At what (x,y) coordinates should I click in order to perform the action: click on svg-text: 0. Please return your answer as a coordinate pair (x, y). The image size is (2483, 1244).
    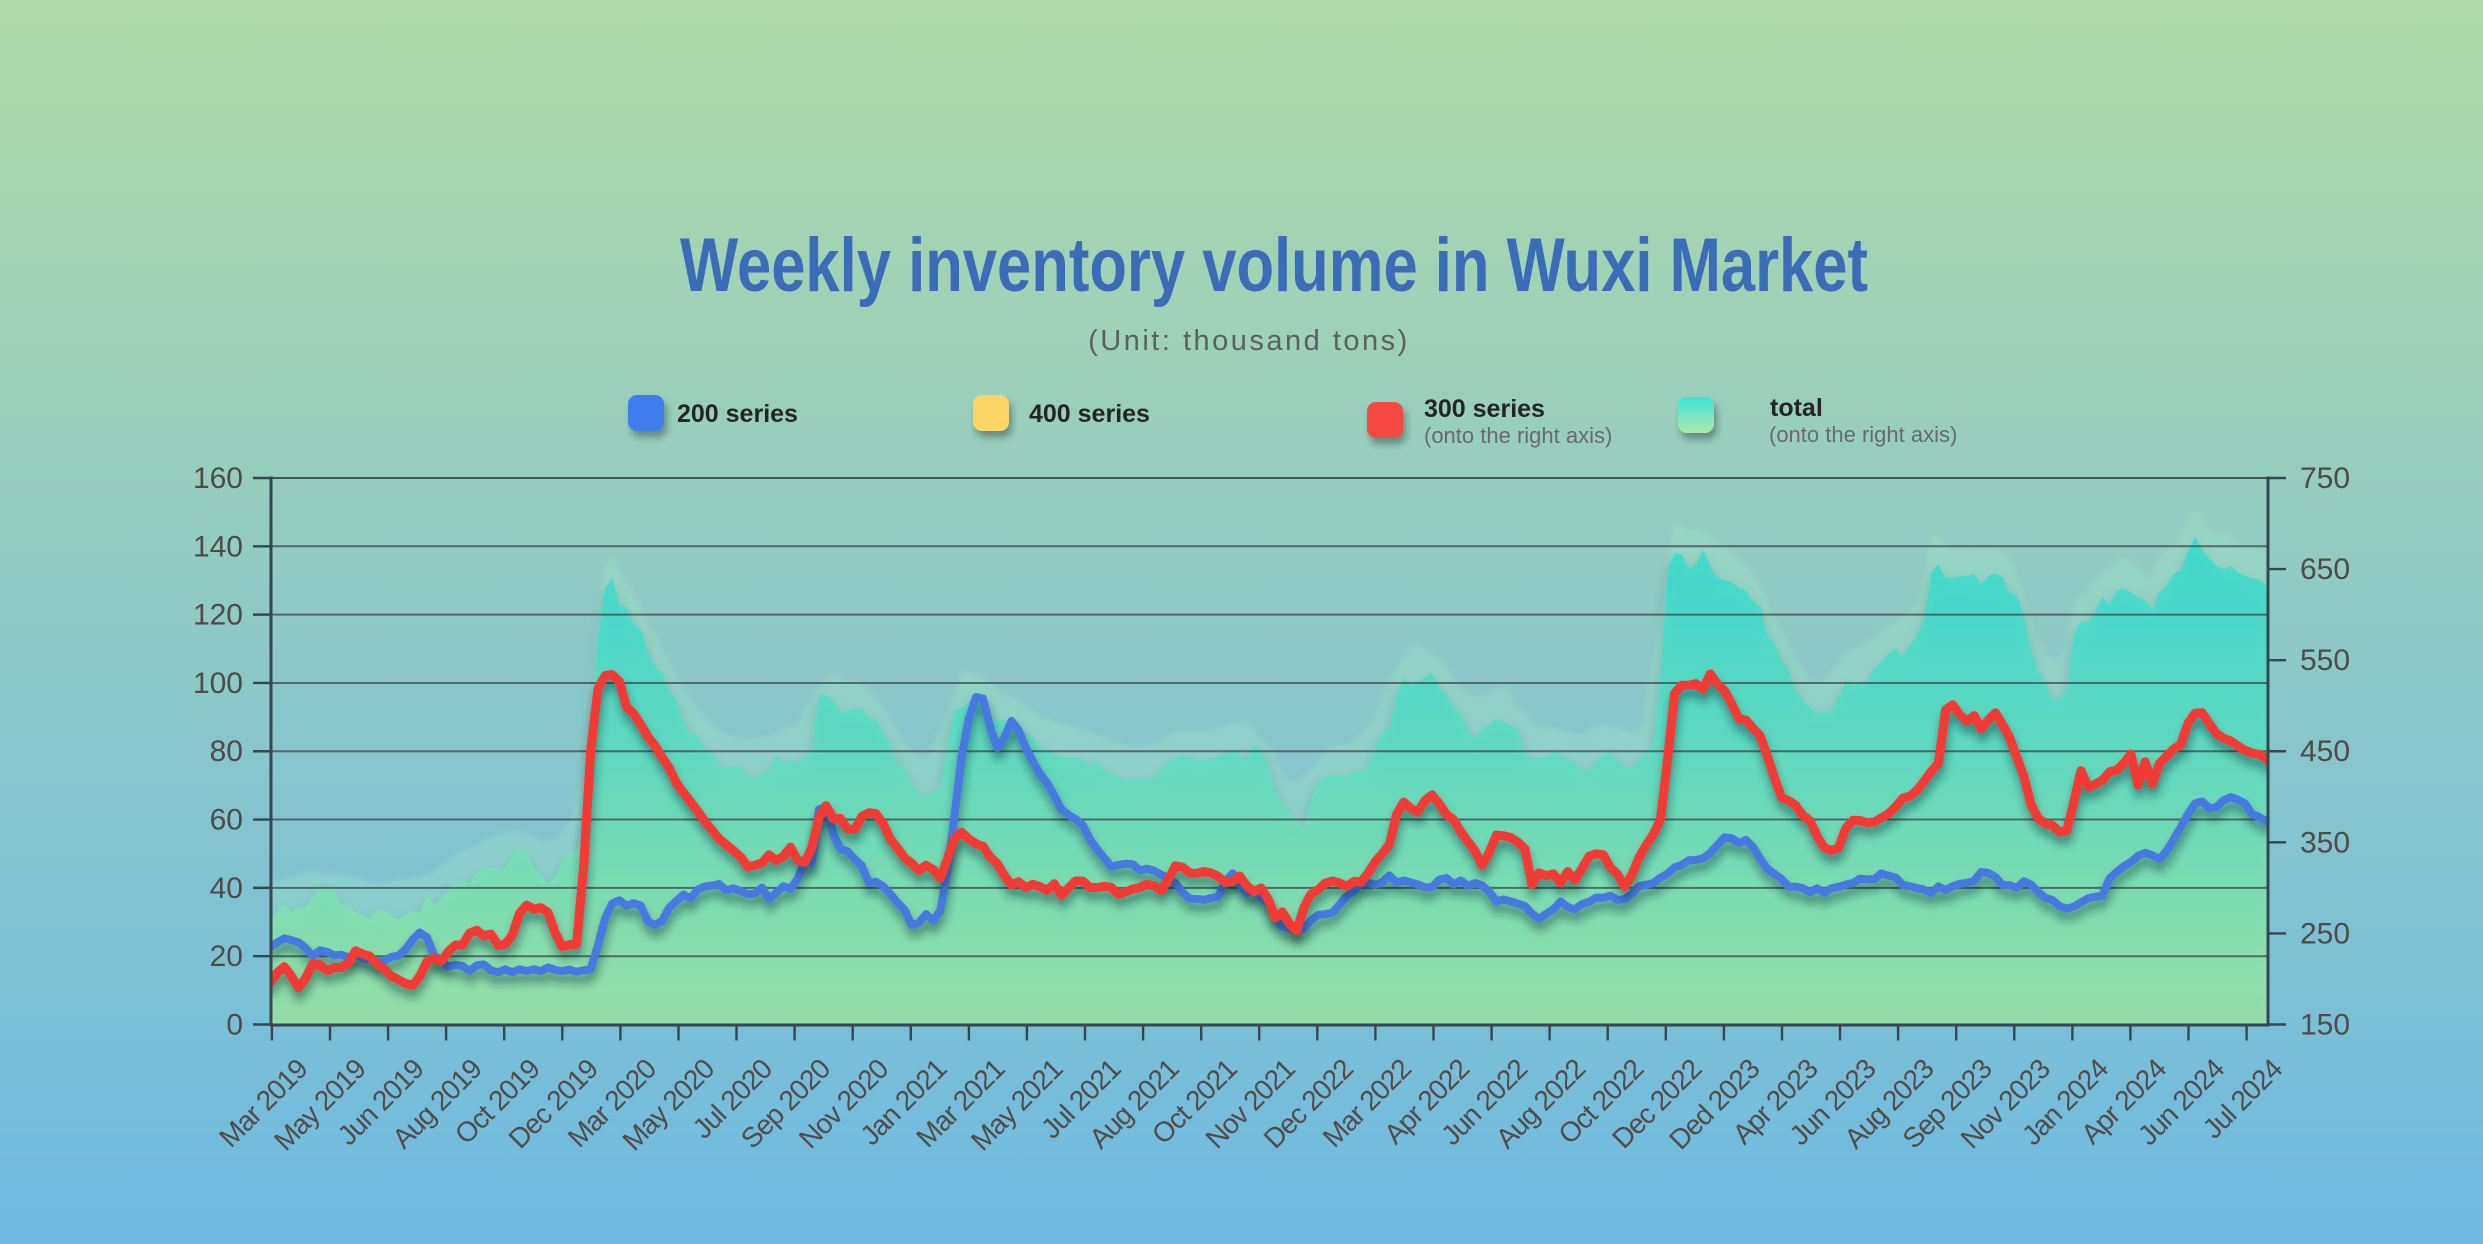
    Looking at the image, I should click on (234, 1025).